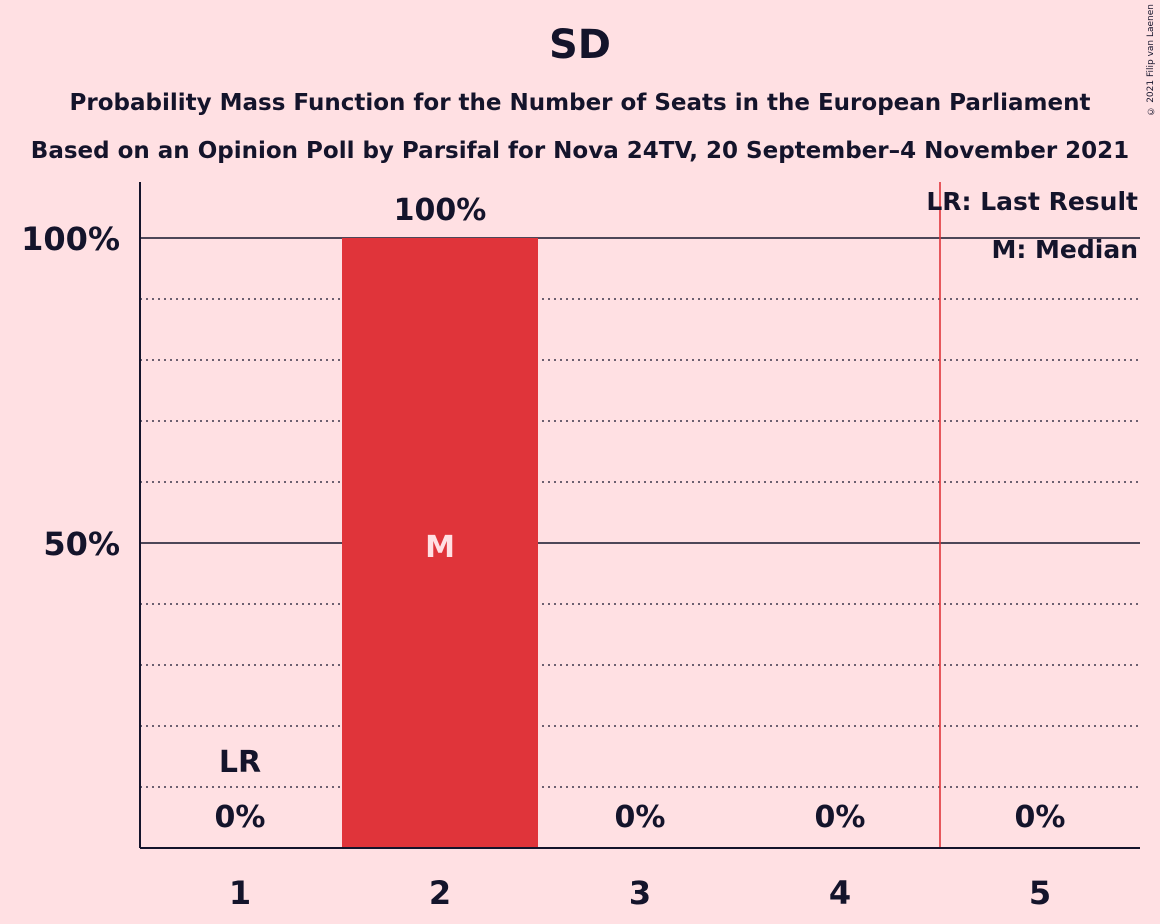 Image resolution: width=1160 pixels, height=924 pixels. What do you see at coordinates (840, 893) in the screenshot?
I see `x-tick-label: 4` at bounding box center [840, 893].